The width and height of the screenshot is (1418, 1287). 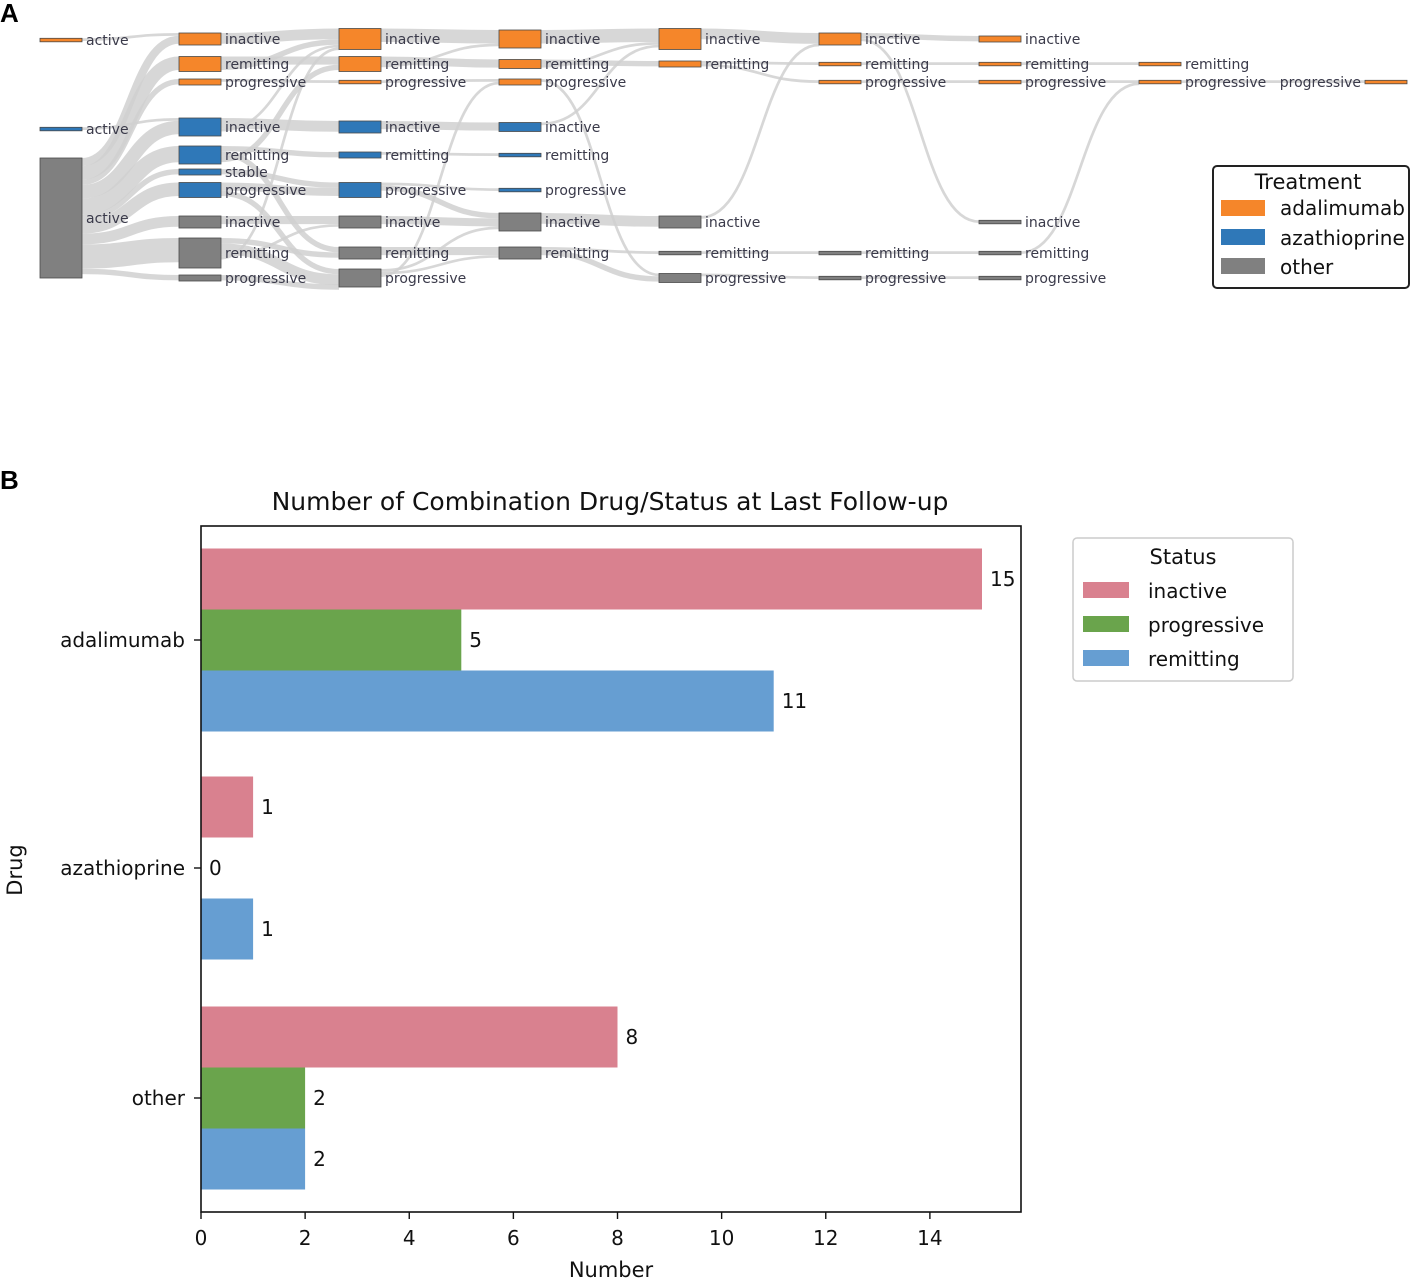 What do you see at coordinates (360, 278) in the screenshot?
I see `sankey-node-c2-oth-progressive` at bounding box center [360, 278].